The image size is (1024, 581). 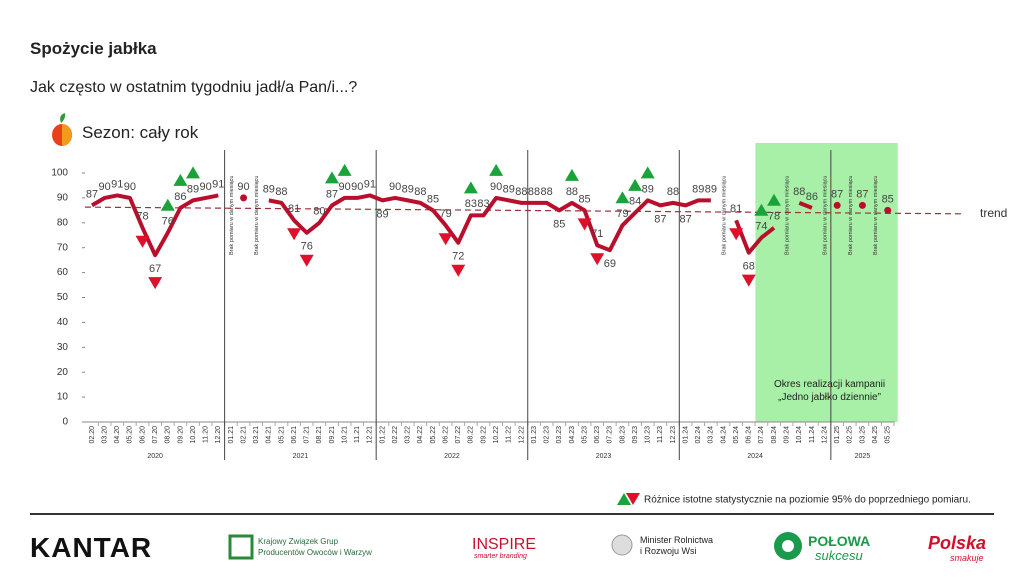 I want to click on x-tick-label: 03.24, so click(x=711, y=435).